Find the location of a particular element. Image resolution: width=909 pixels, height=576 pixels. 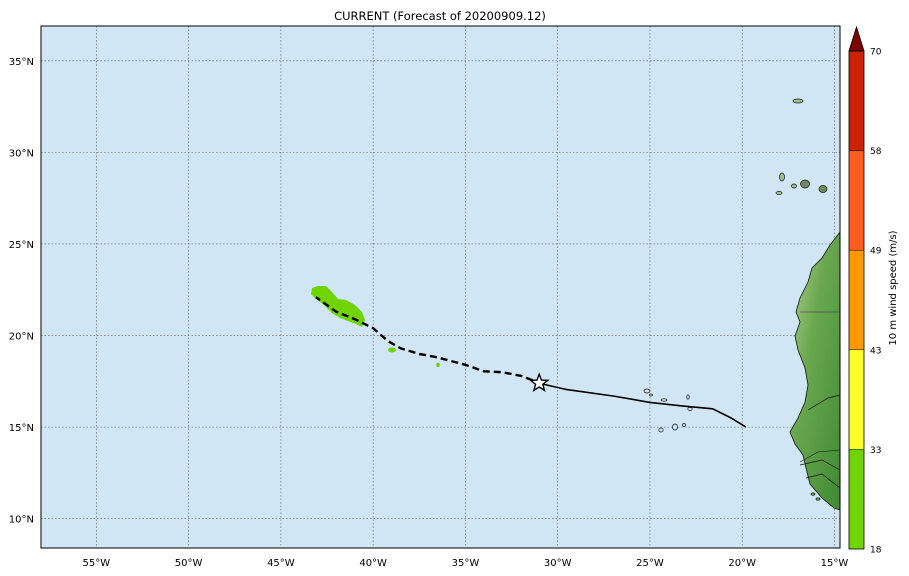

lat-tick-label: 25°N is located at coordinates (21, 245).